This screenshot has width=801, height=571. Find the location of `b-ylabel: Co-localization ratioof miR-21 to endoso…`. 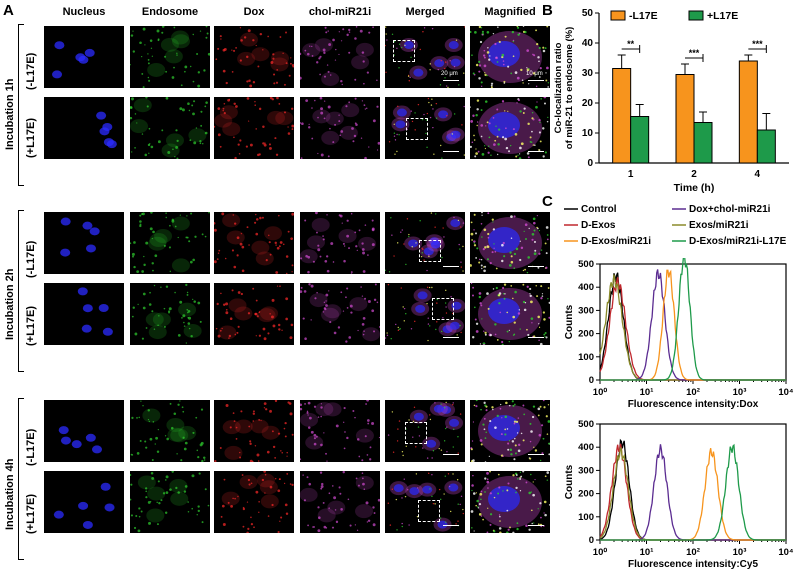

b-ylabel: Co-localization ratioof miR-21 to endoso… is located at coordinates (564, 88).